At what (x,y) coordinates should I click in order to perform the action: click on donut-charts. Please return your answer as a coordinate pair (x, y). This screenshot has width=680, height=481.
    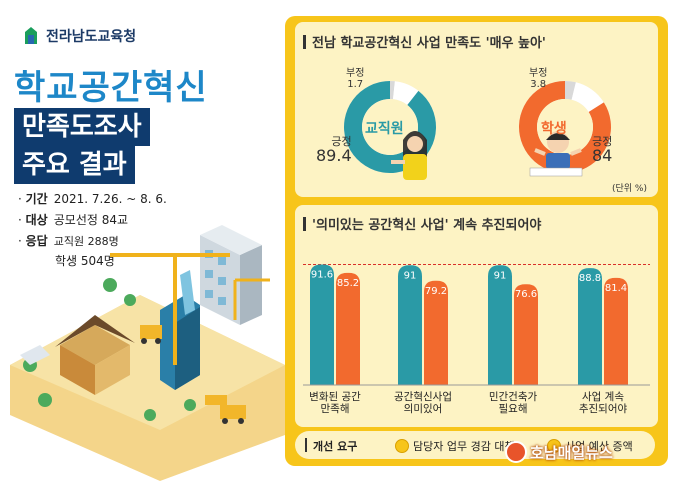
    Looking at the image, I should click on (477, 130).